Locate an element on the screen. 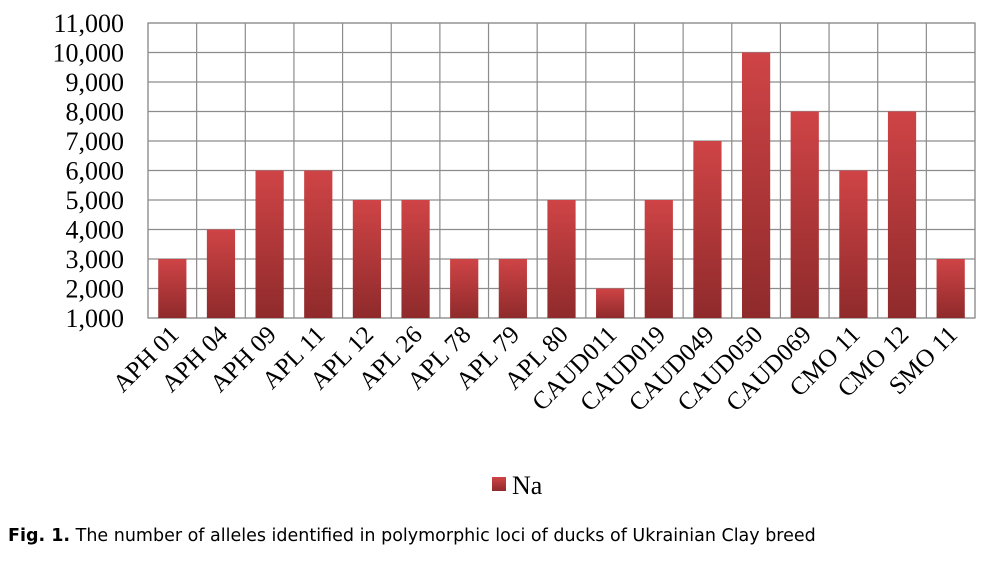  y-tick-label: 11,000 is located at coordinates (88, 23).